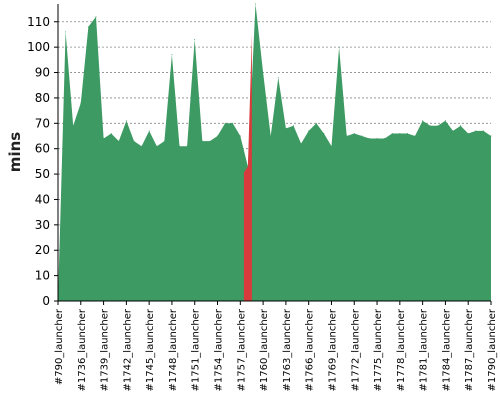  I want to click on y-tick-labels: 0 10 20 30 40 50 60 70 80 90 100 110, so click(42, 161).